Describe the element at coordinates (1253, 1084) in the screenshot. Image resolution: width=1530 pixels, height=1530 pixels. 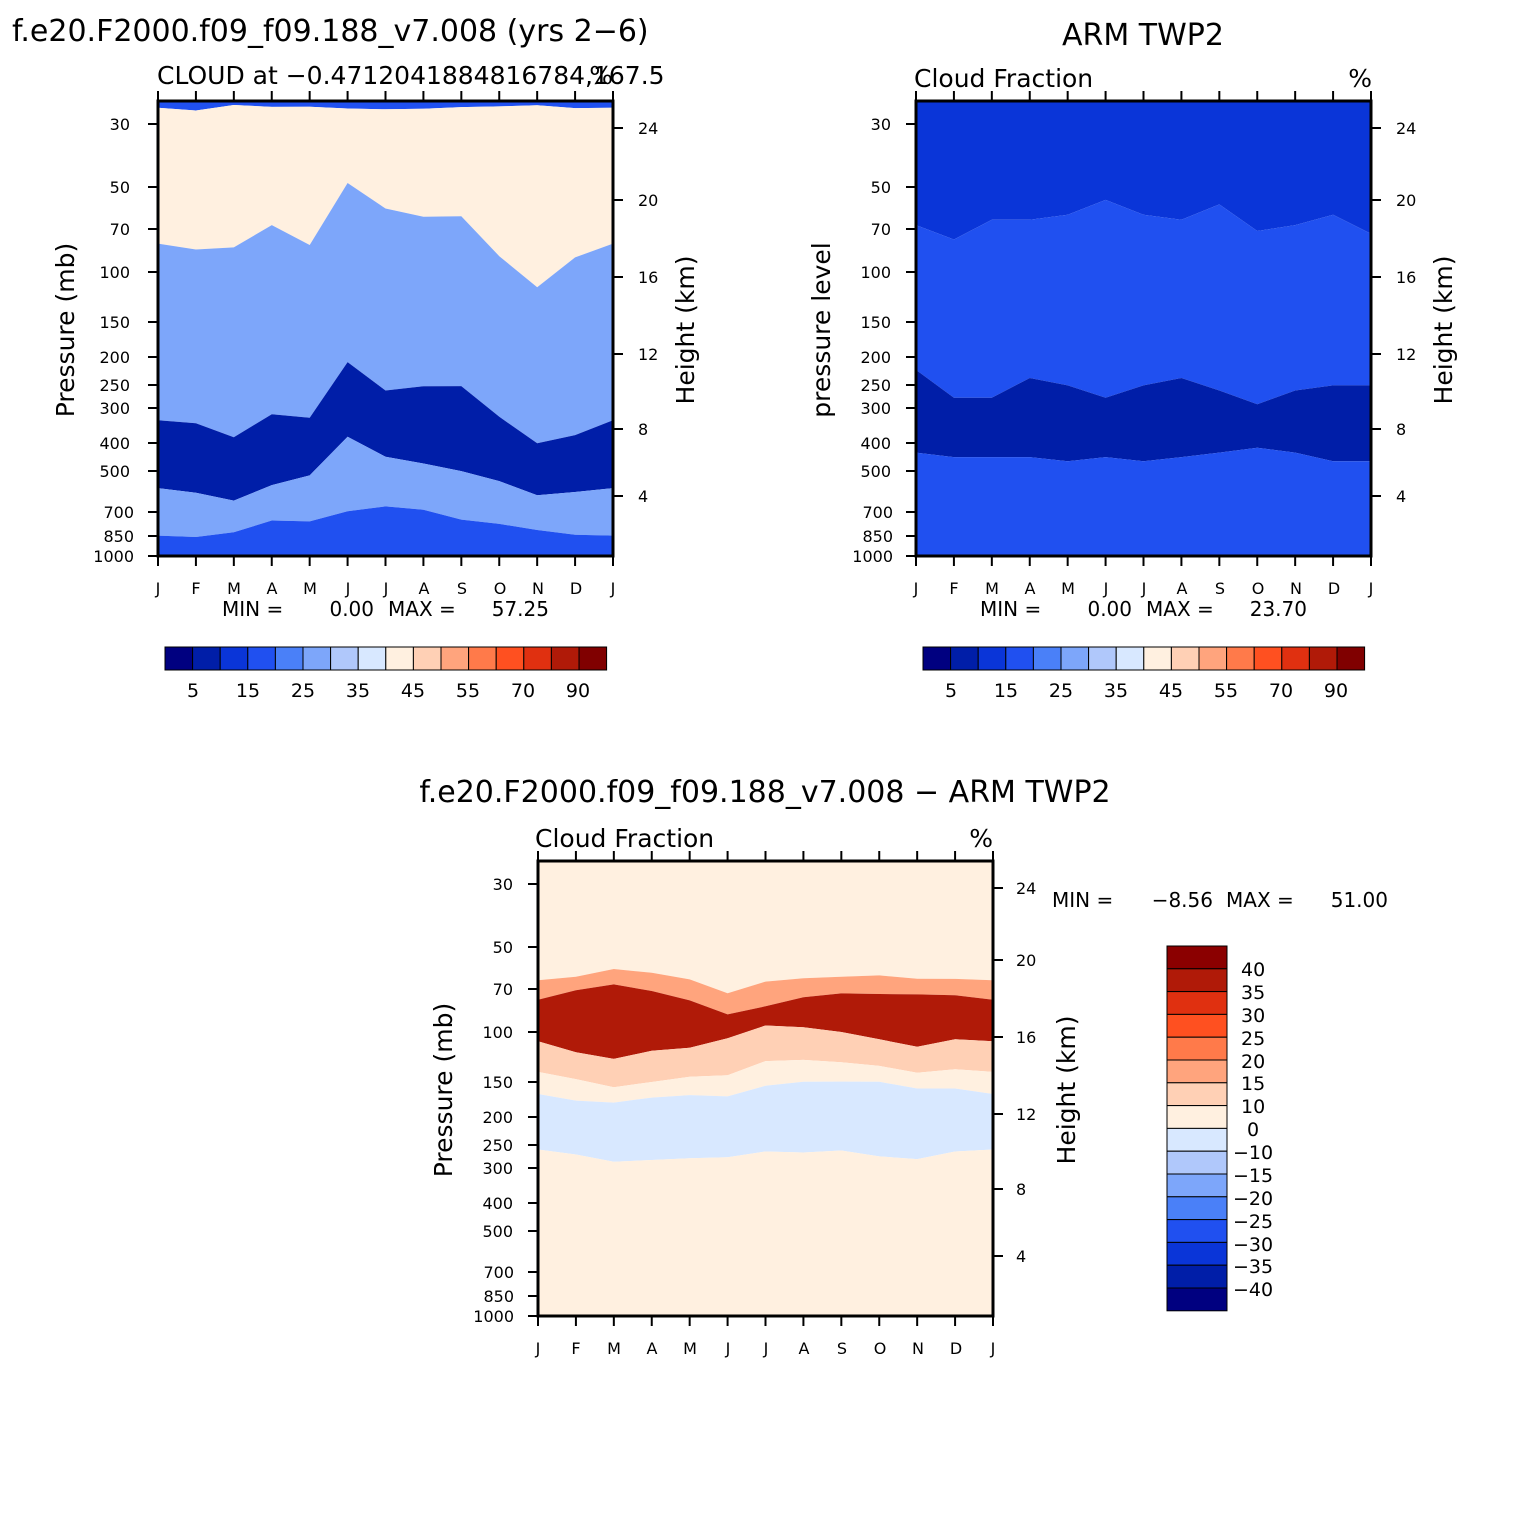
I see `diff-cb-label: 15` at that location.